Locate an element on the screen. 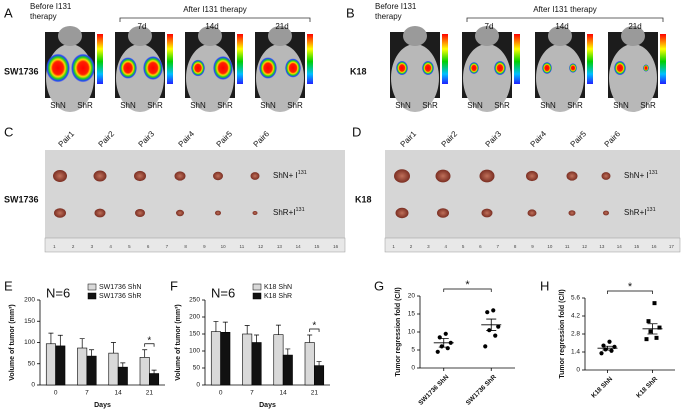 The width and height of the screenshot is (685, 419). ruler-number: 15 is located at coordinates (637, 246).